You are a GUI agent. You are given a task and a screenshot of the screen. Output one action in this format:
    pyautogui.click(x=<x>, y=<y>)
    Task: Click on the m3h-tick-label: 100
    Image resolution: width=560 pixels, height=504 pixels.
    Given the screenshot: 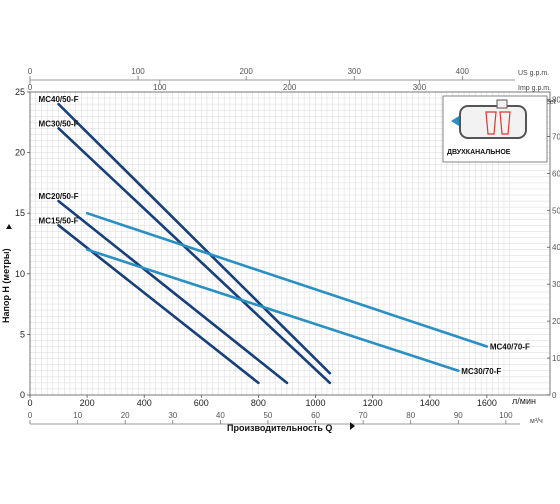 What is the action you would take?
    pyautogui.click(x=506, y=415)
    